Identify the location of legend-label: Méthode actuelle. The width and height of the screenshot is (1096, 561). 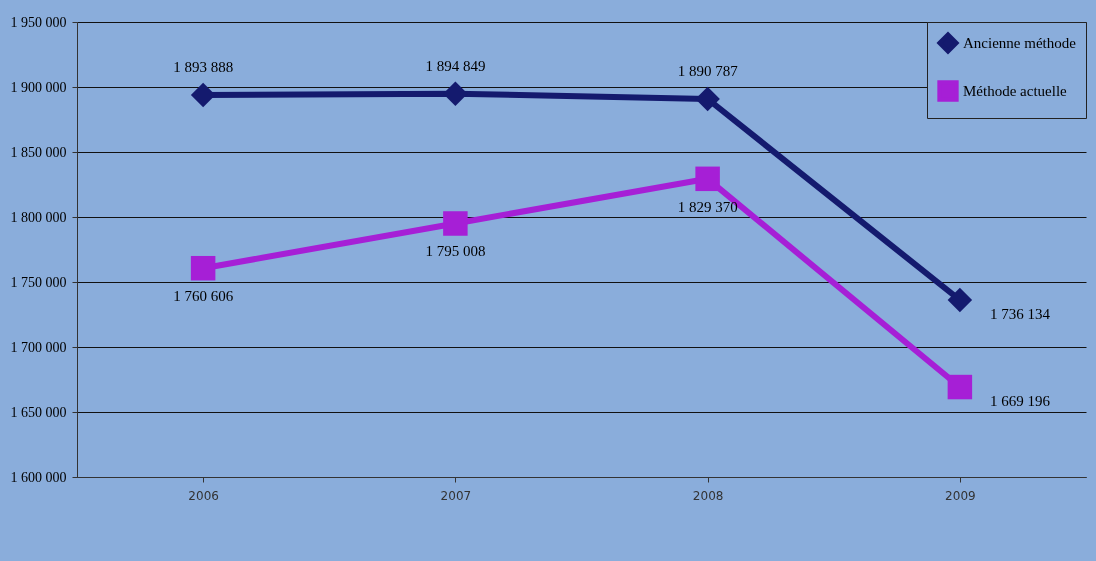
(1015, 91).